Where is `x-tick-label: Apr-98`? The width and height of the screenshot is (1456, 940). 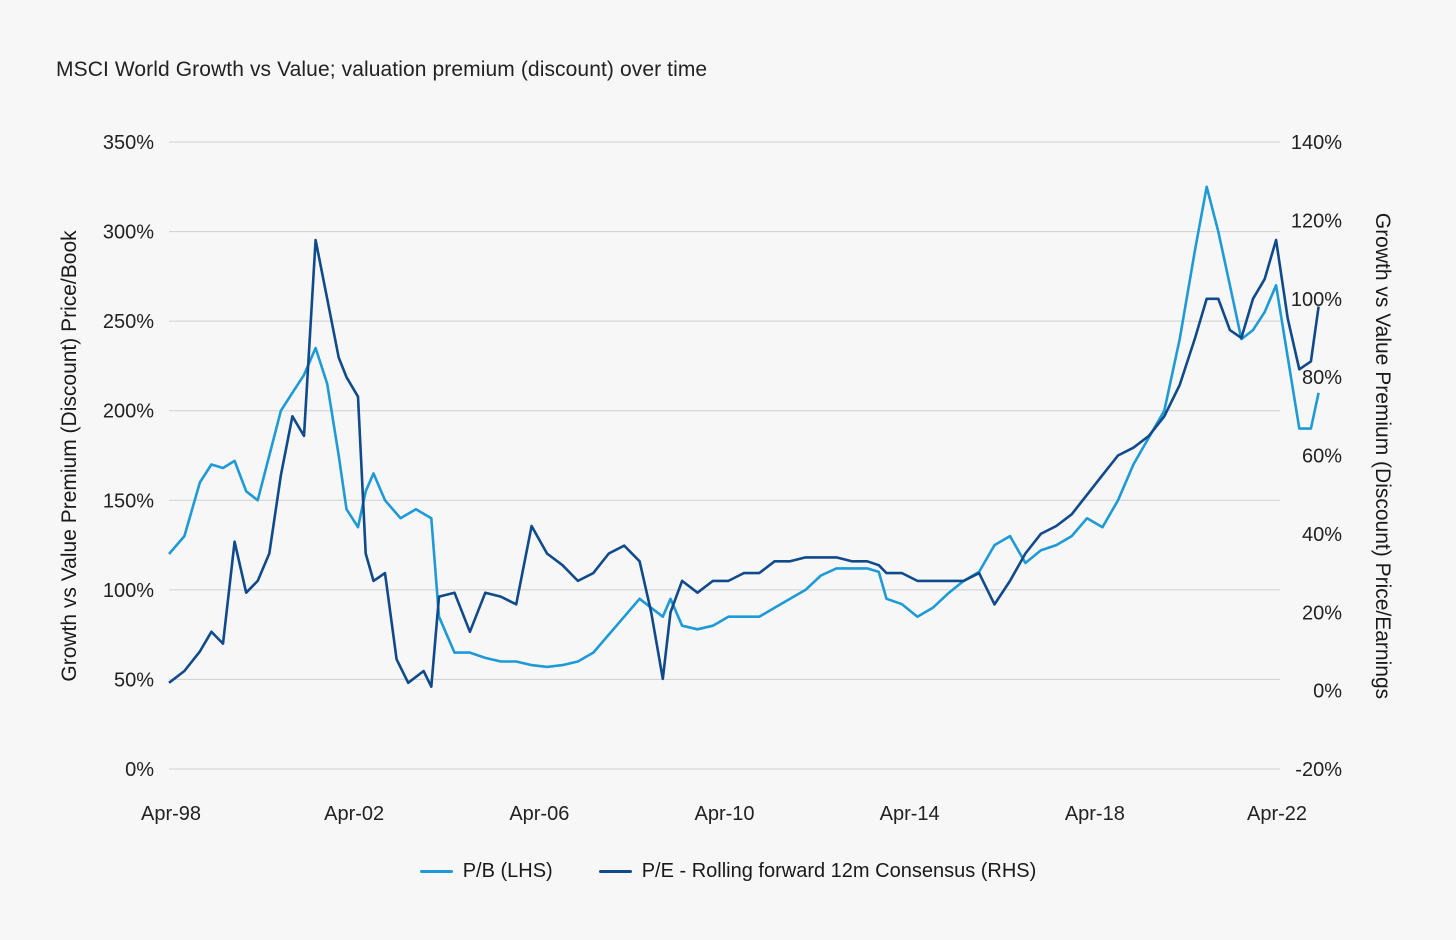 x-tick-label: Apr-98 is located at coordinates (171, 814).